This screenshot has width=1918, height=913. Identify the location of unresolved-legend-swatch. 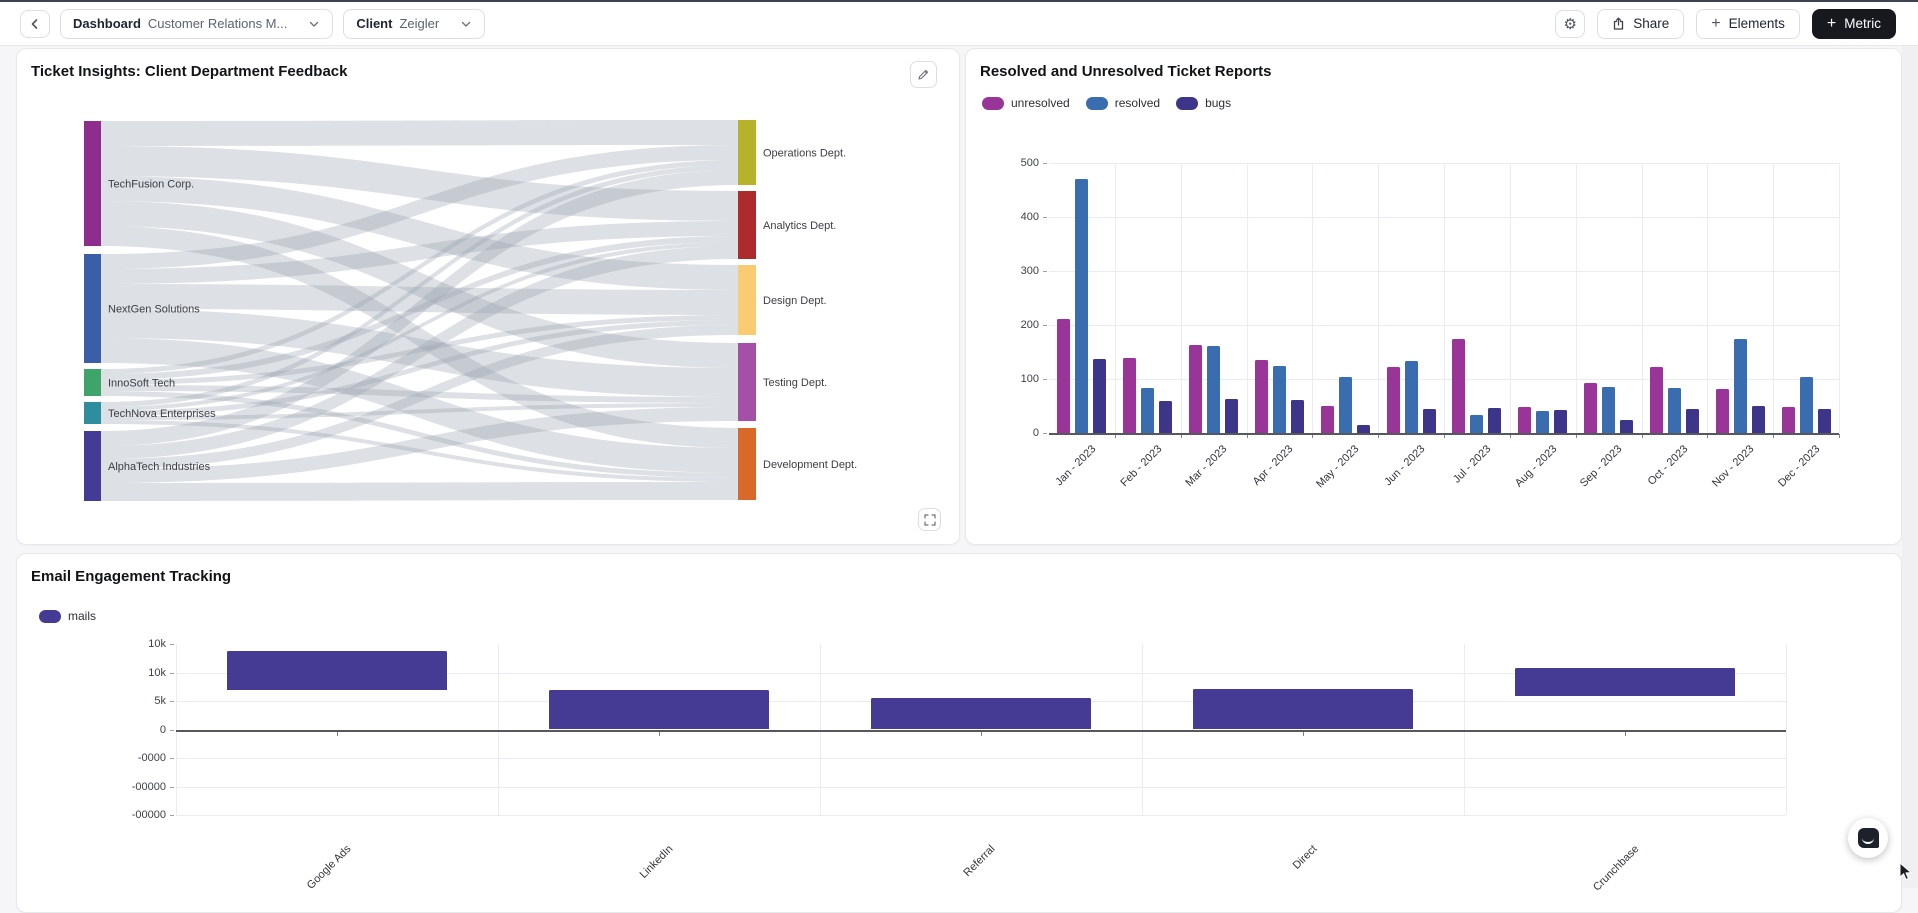
(993, 103).